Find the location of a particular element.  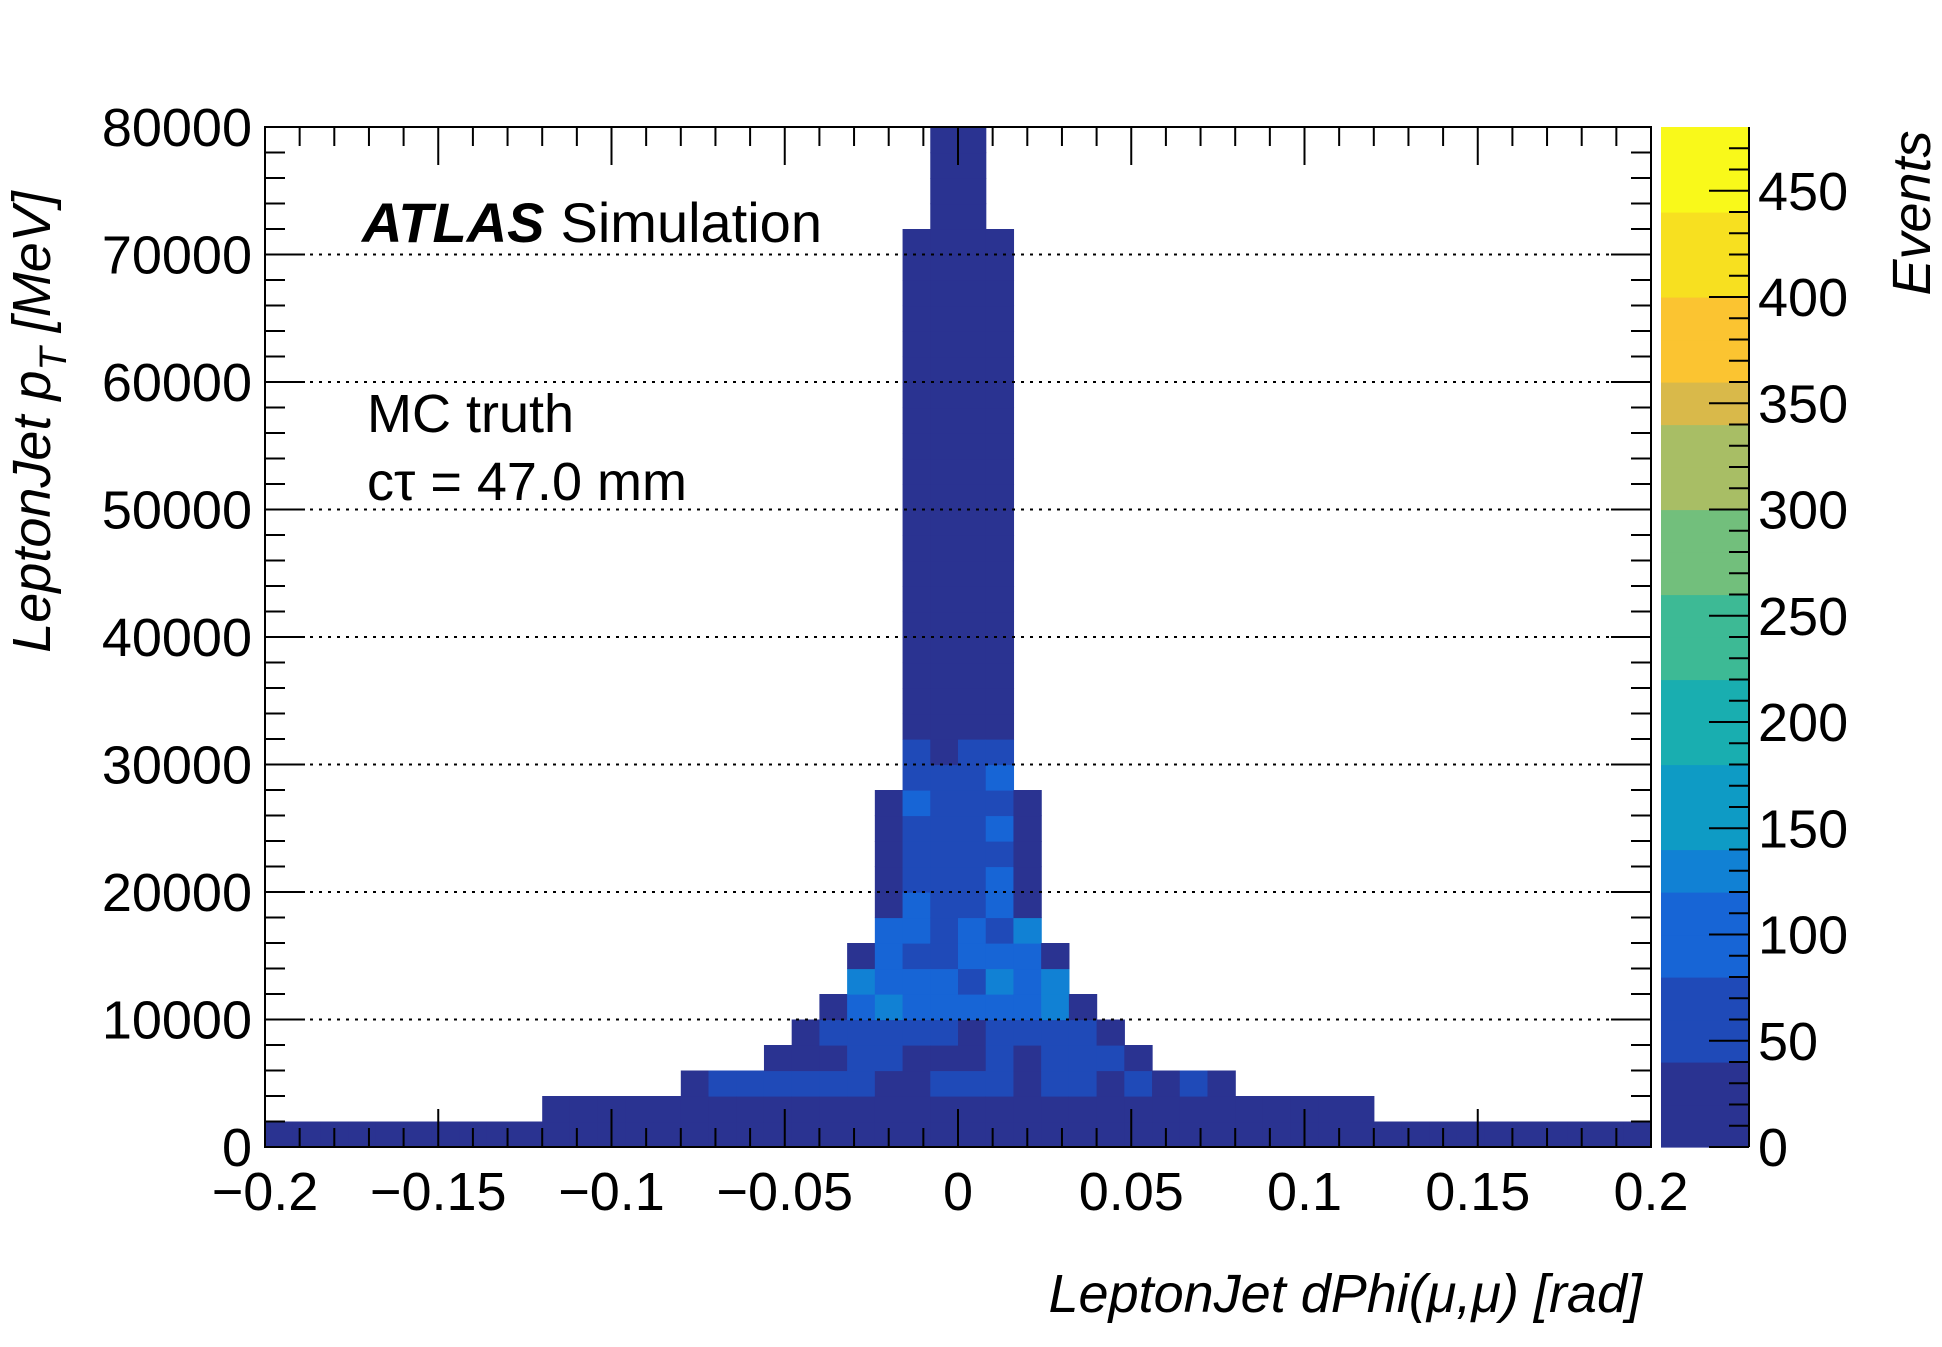

x-tick-label: 0.05 is located at coordinates (1131, 1192).